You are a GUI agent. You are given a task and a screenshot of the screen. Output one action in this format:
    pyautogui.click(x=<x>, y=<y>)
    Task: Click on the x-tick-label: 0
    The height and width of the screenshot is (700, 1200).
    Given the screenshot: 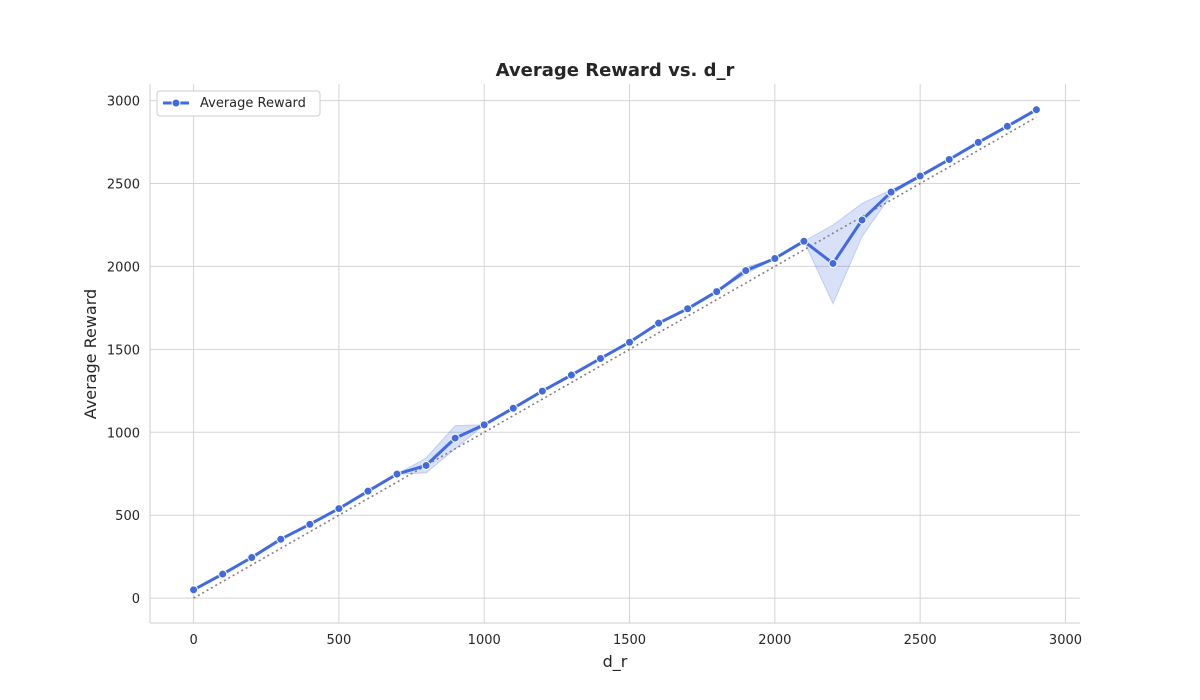 What is the action you would take?
    pyautogui.click(x=193, y=640)
    